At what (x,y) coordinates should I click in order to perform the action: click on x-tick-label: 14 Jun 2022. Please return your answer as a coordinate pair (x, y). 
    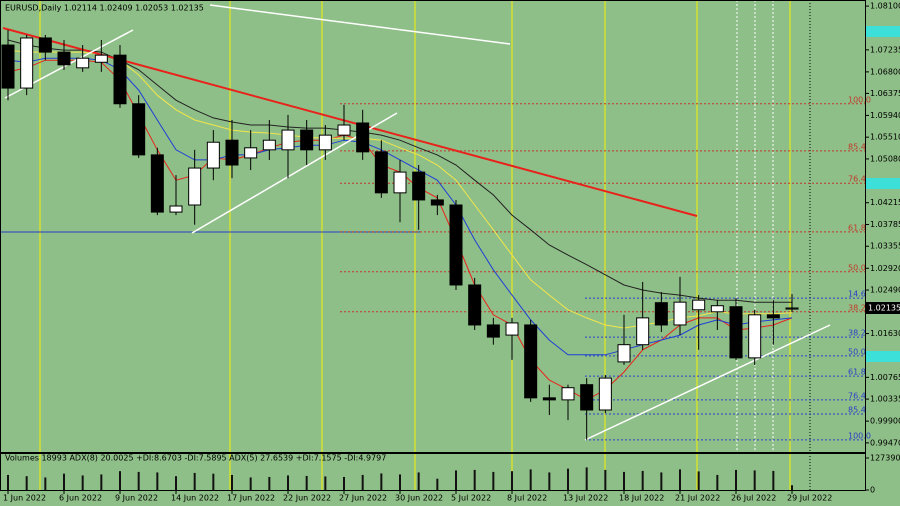
    Looking at the image, I should click on (195, 498).